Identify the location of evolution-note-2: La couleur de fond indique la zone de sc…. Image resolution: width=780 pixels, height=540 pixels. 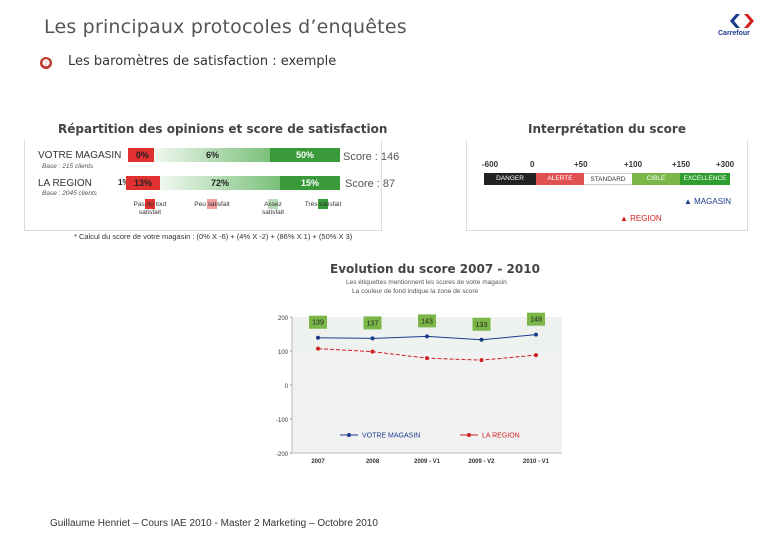
(415, 291).